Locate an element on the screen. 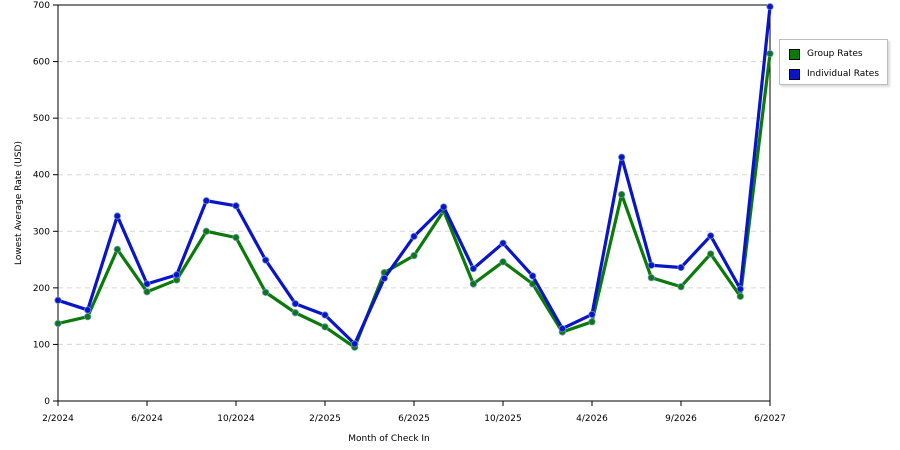  x-tick-label-7: 9/2026 is located at coordinates (681, 419).